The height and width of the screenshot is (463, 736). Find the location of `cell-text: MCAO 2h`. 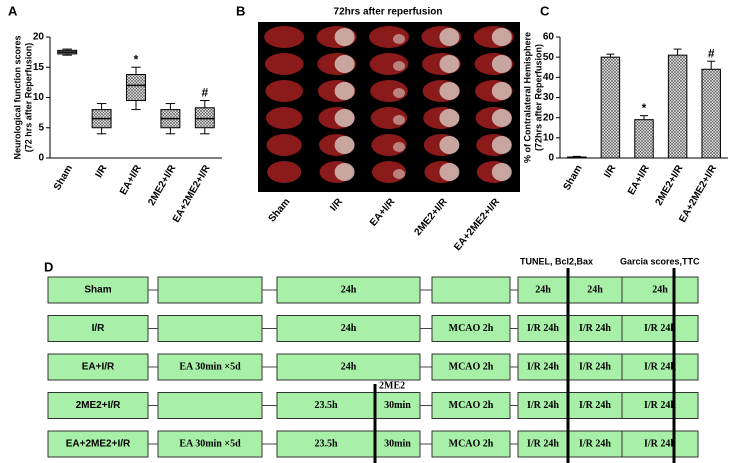

cell-text: MCAO 2h is located at coordinates (471, 328).